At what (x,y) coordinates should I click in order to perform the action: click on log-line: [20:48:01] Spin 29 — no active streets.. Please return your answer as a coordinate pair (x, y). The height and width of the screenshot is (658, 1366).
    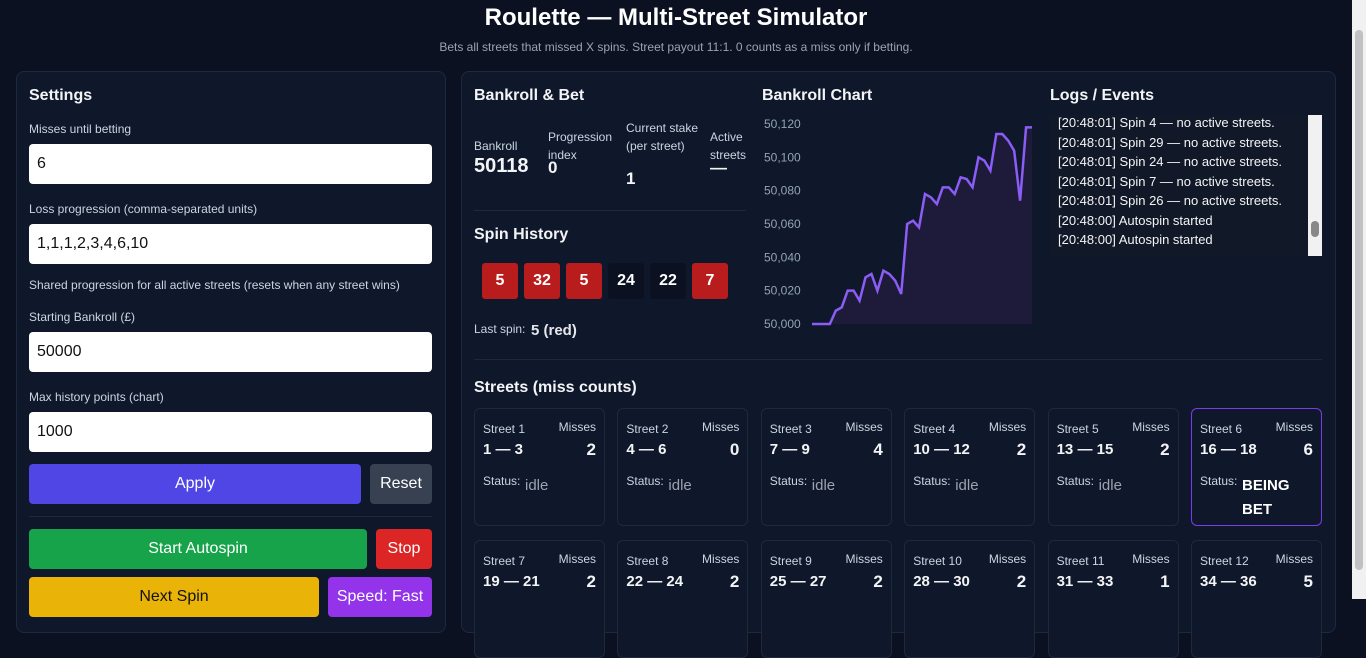
    Looking at the image, I should click on (1170, 142).